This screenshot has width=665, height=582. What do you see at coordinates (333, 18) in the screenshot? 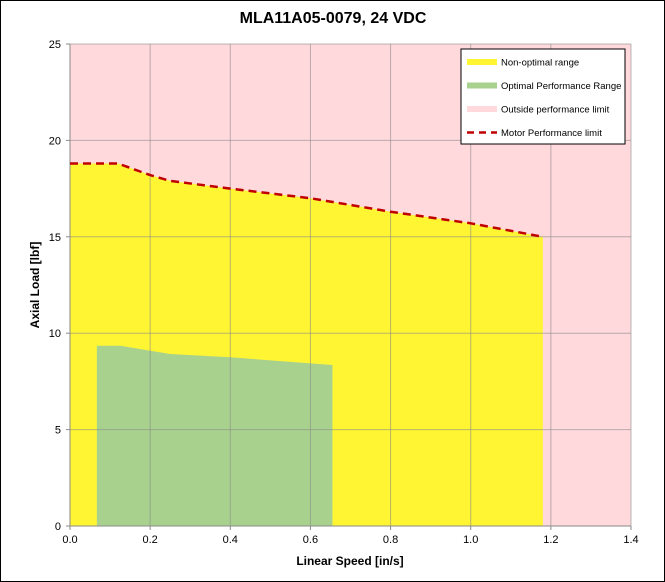
I see `chart-title: MLA11A05-0079, 24 VDC` at bounding box center [333, 18].